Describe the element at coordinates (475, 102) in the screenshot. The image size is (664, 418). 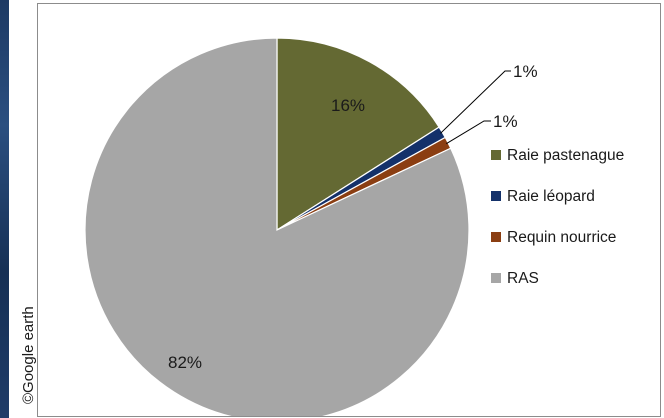
I see `leader-line-raie-leopard` at that location.